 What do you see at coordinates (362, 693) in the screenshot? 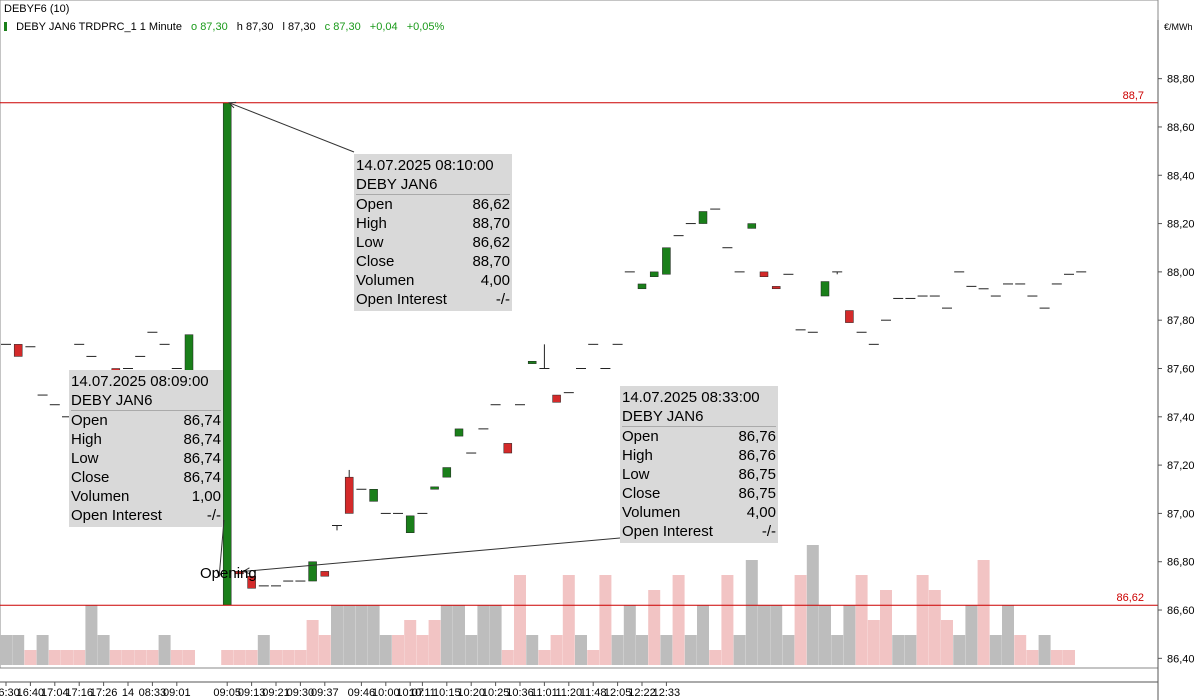
I see `x-tick-label: 09:46` at bounding box center [362, 693].